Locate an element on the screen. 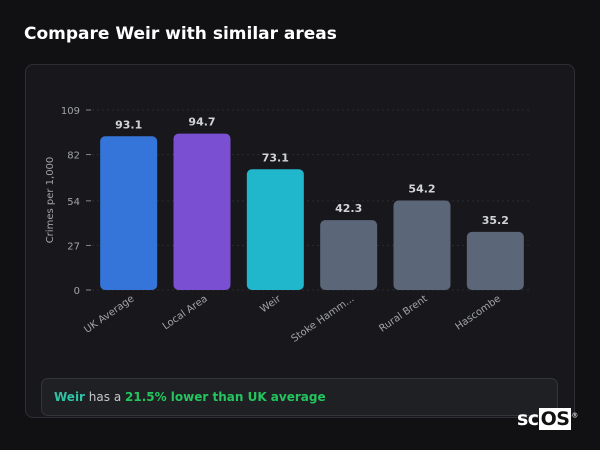 Image resolution: width=600 pixels, height=450 pixels. value-label: 94.7 is located at coordinates (201, 122).